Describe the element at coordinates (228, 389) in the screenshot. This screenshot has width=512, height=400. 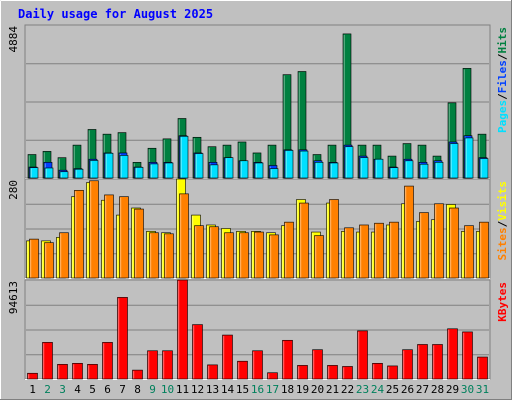
I see `x-tick-label: 14` at that location.